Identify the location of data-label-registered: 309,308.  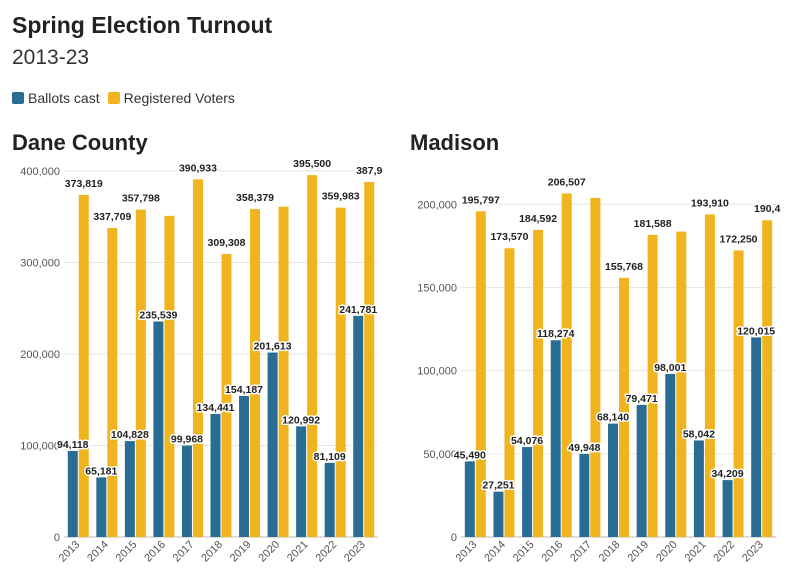
(227, 243).